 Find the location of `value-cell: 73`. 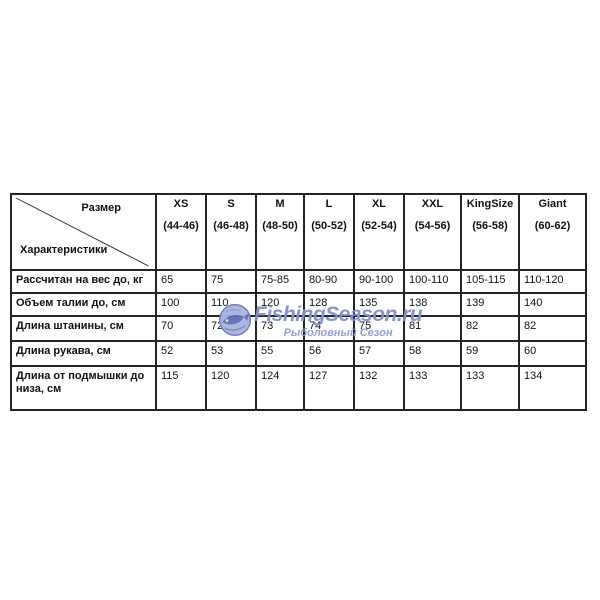

value-cell: 73 is located at coordinates (280, 328).